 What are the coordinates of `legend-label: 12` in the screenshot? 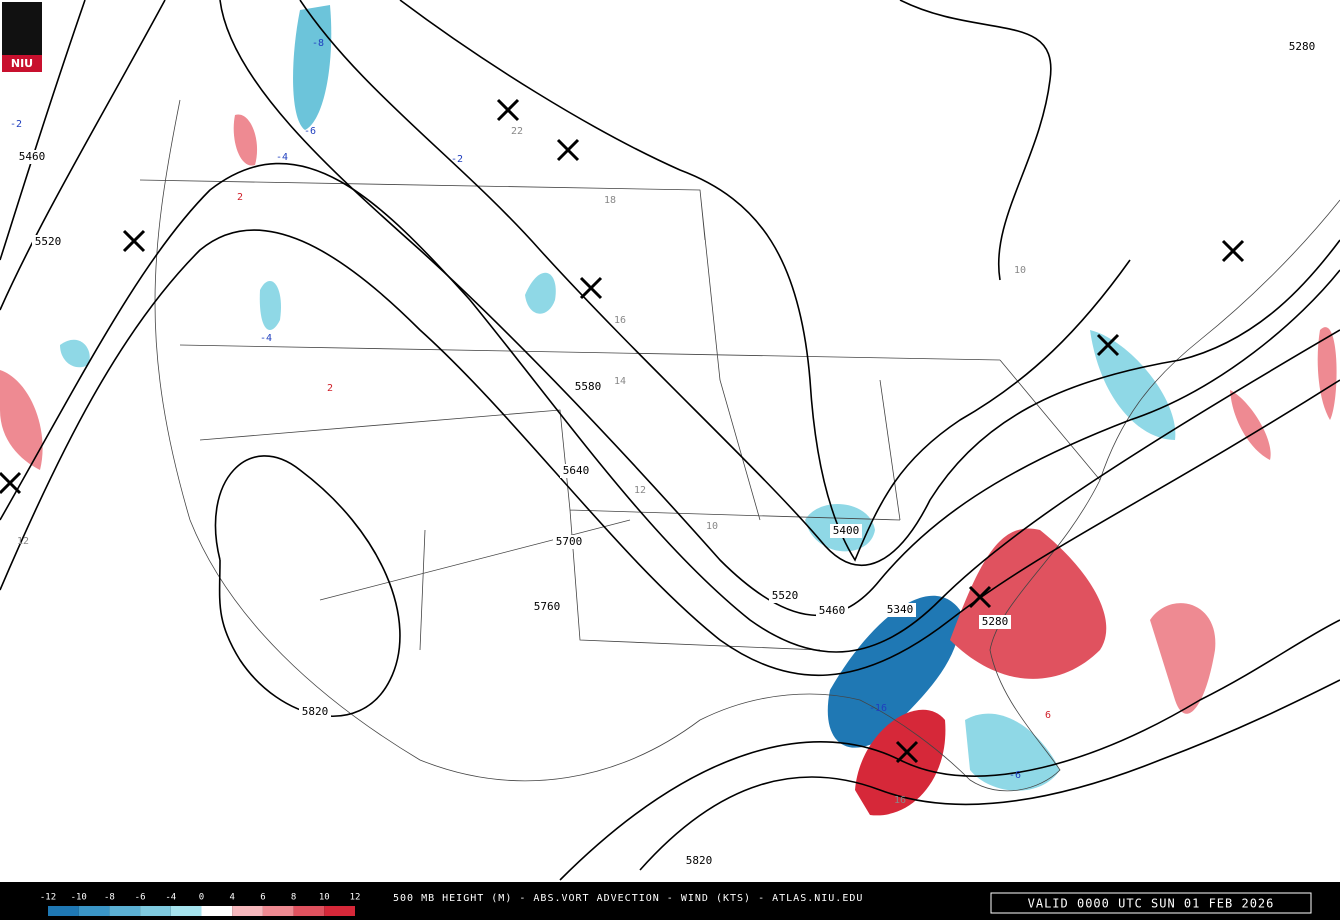 It's located at (355, 898).